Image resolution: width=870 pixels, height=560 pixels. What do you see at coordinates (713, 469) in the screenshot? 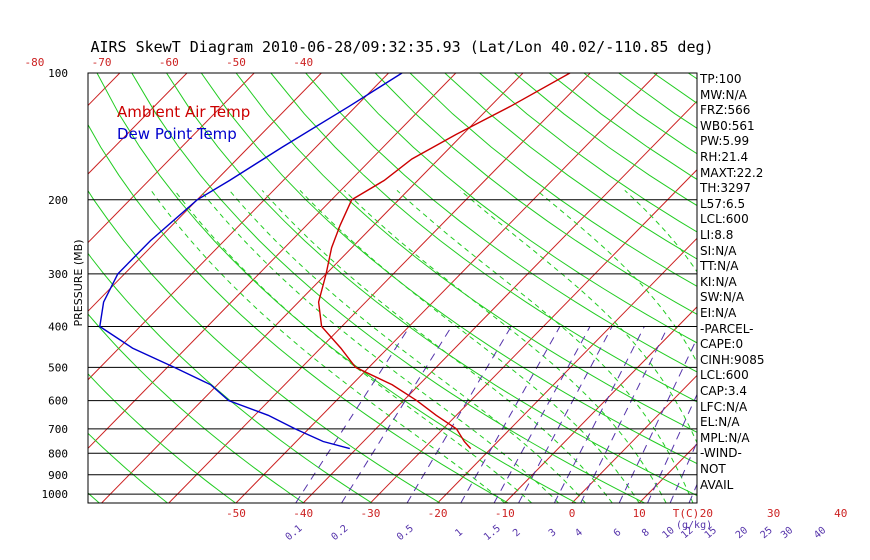
I see `info-panel-line: NOT` at bounding box center [713, 469].